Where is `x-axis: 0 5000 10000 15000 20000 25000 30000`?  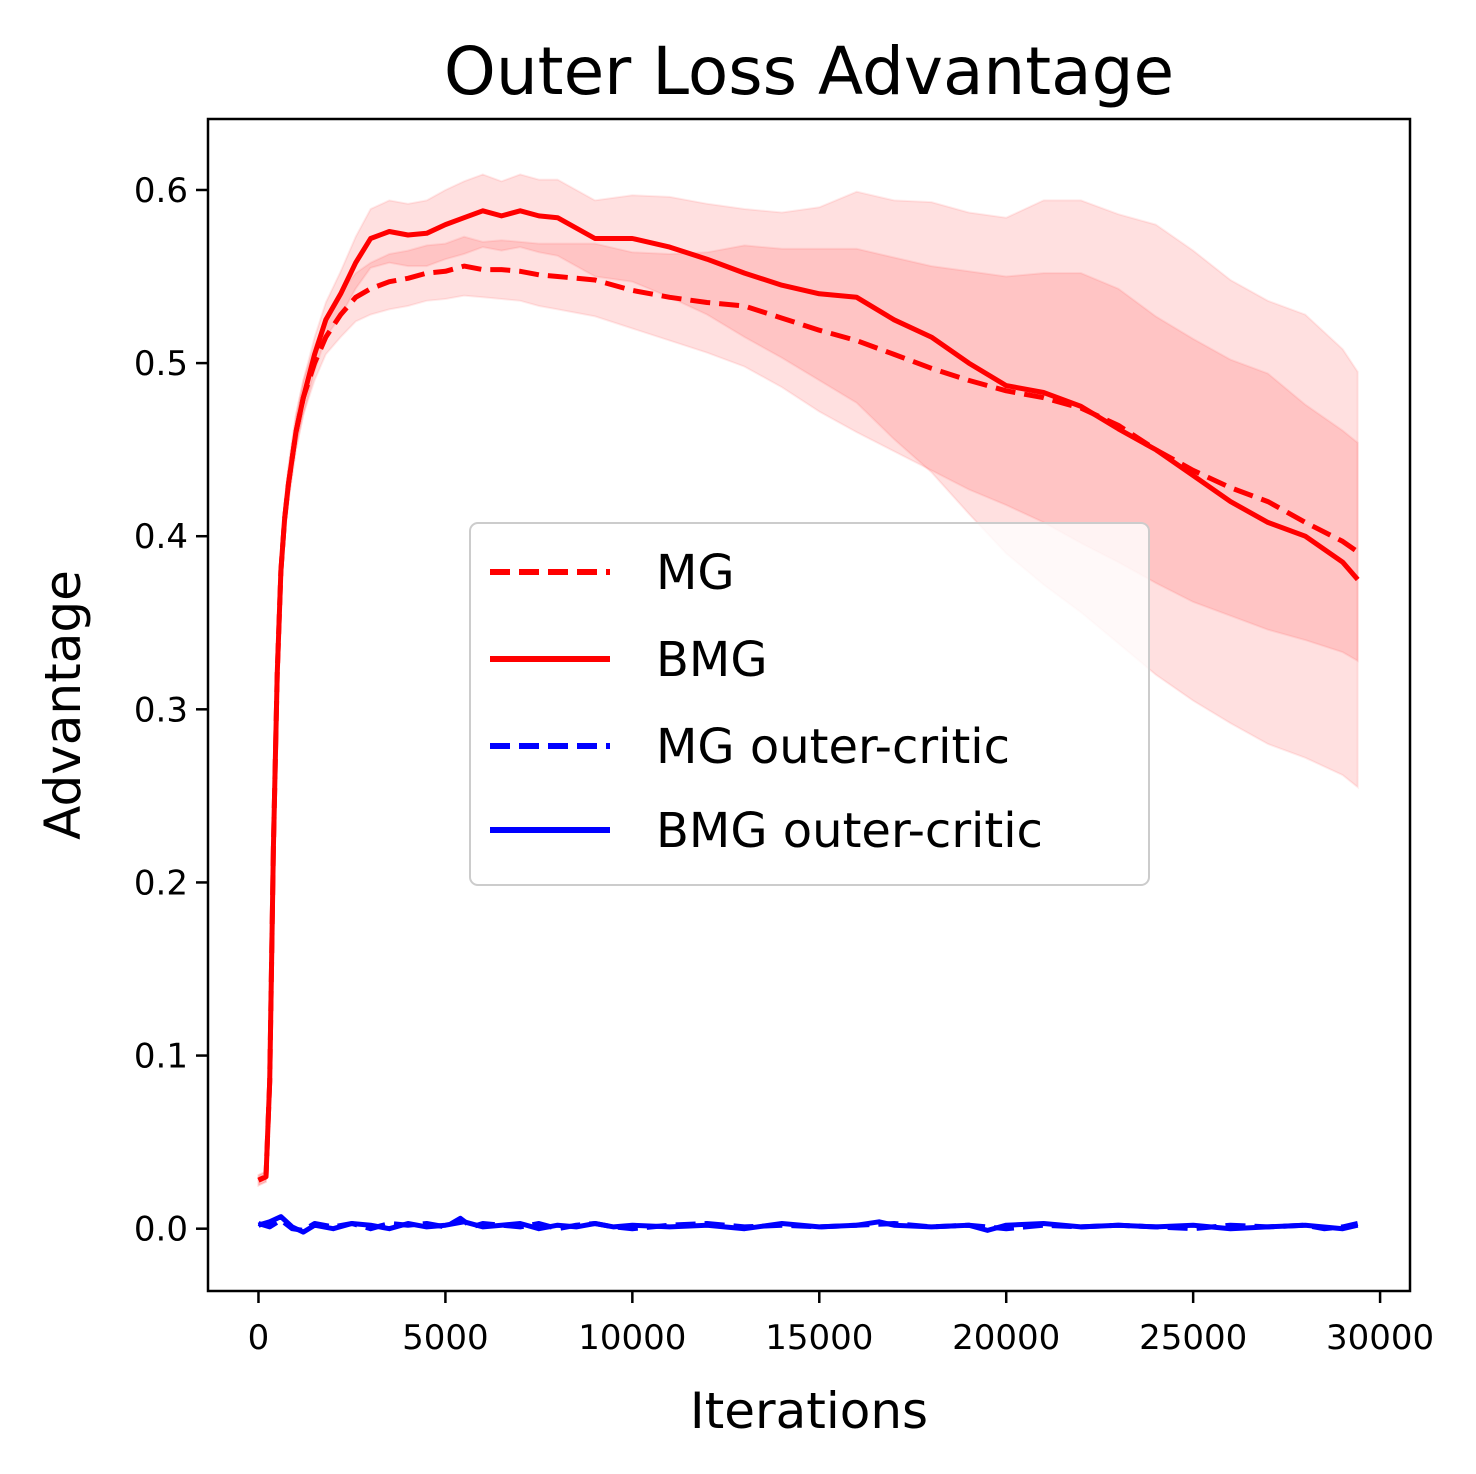 x-axis: 0 5000 10000 15000 20000 25000 30000 is located at coordinates (841, 1324).